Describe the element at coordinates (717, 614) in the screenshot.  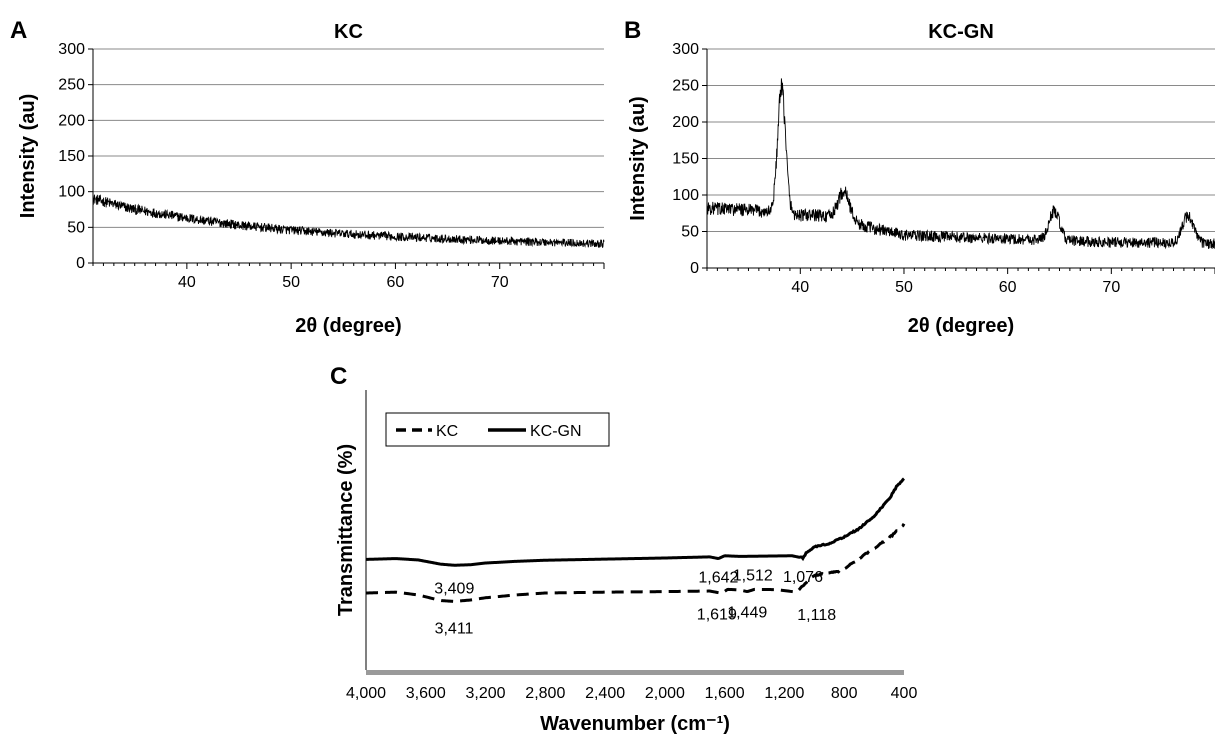
I see `peak-annotation: 1,619` at that location.